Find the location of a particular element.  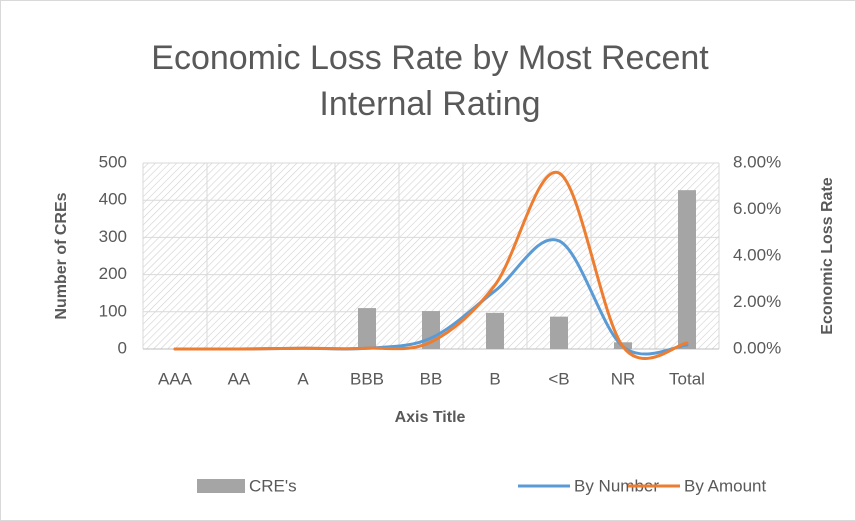

x-tick-label: A is located at coordinates (303, 378).